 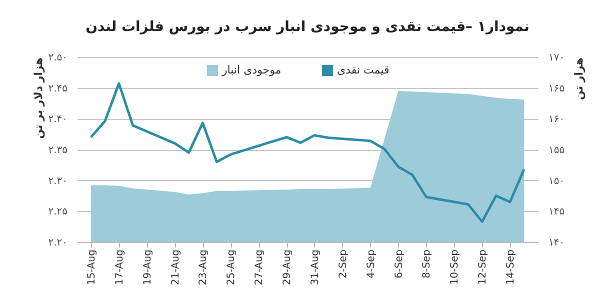 I want to click on x-tick-label: 27-Aug, so click(x=260, y=268).